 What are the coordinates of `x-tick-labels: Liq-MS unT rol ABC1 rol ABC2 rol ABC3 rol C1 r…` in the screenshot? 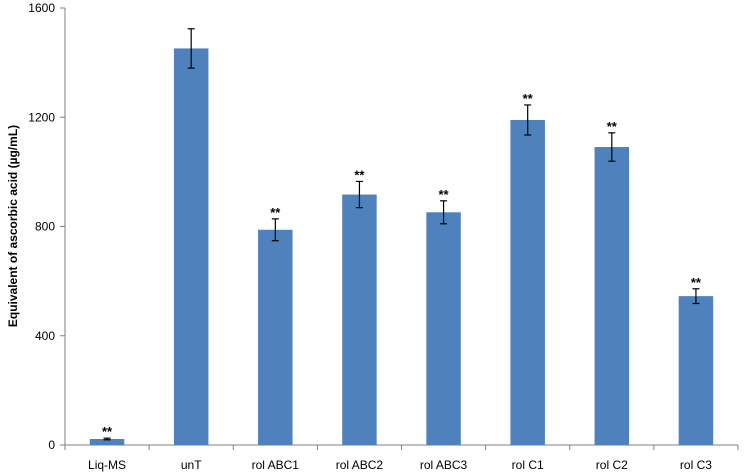 It's located at (400, 465).